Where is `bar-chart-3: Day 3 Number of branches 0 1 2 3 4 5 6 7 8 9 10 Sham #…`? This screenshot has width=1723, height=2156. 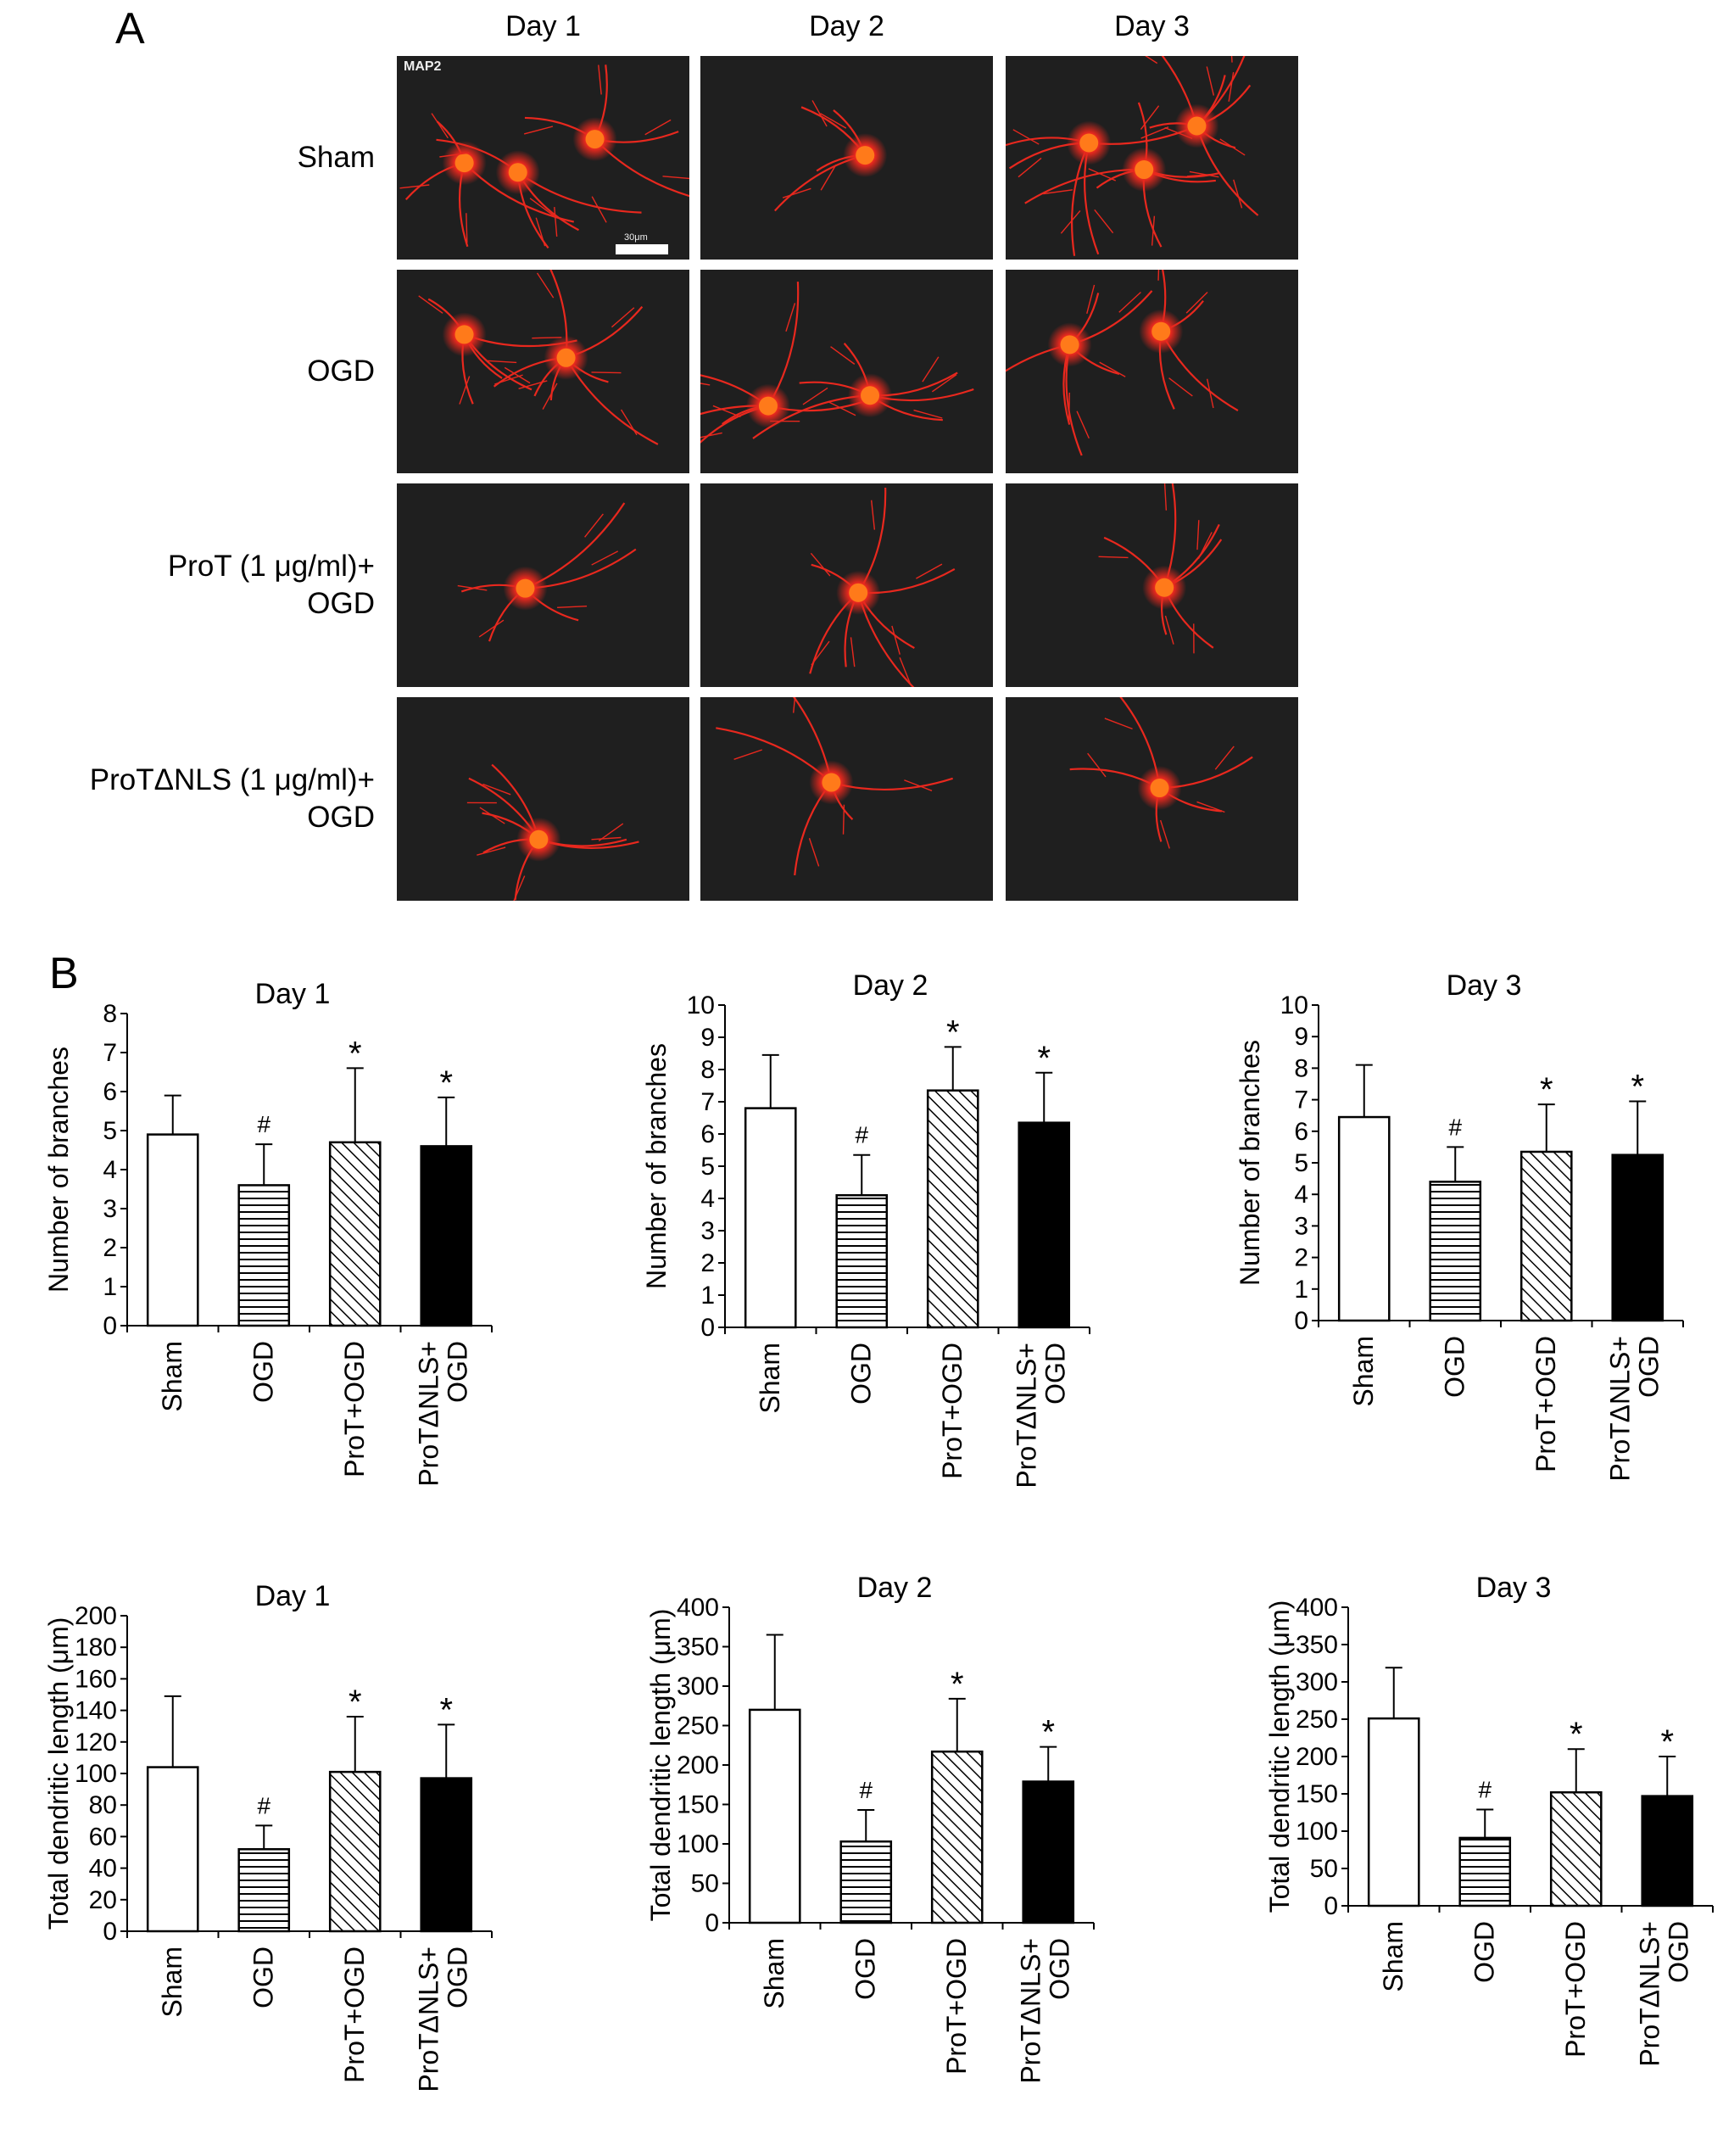
bar-chart-3: Day 3 Number of branches 0 1 2 3 4 5 6 7 8 9 10 Sham #… is located at coordinates (1461, 1257).